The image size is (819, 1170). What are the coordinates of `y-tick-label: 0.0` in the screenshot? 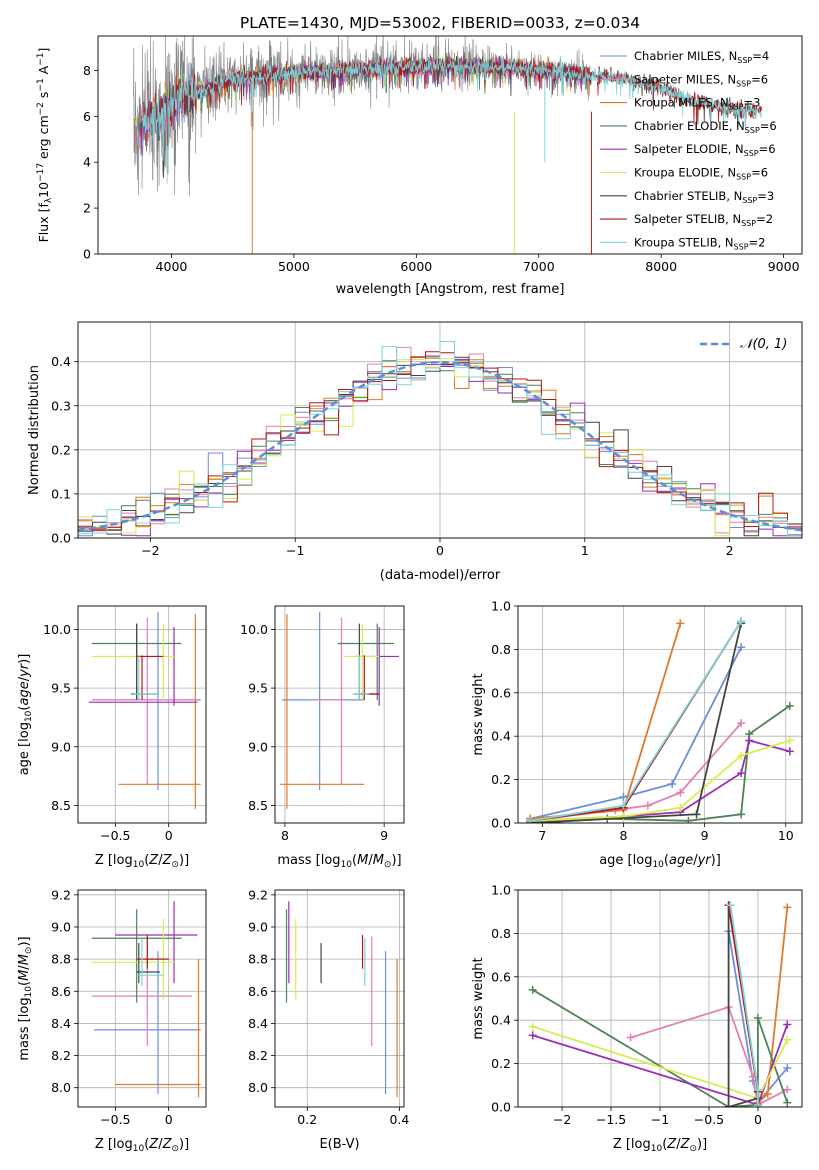 It's located at (501, 1107).